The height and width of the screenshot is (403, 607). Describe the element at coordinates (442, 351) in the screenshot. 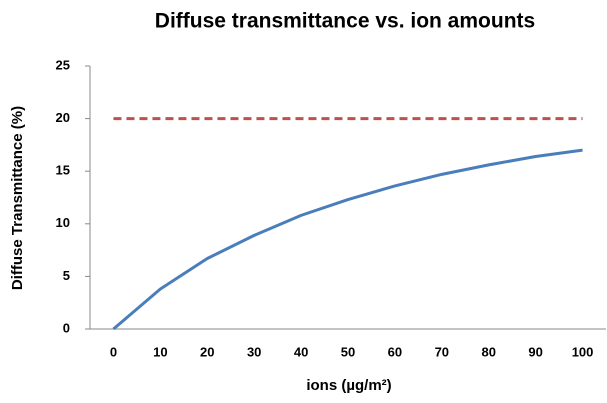

I see `x-tick-label: 70` at that location.